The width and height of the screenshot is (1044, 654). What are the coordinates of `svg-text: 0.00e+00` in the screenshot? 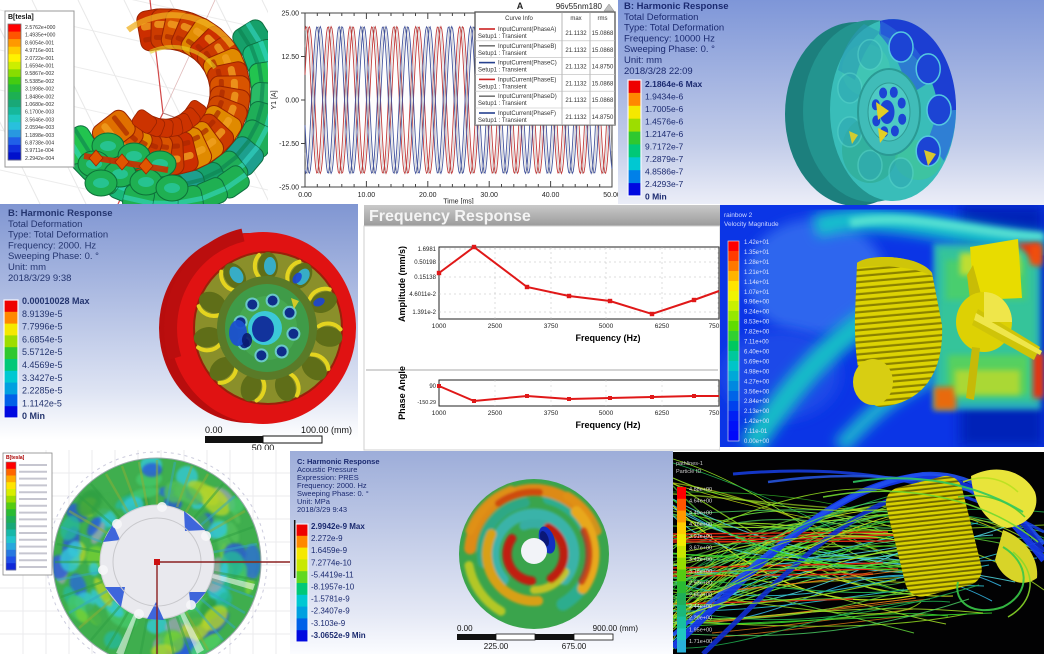 It's located at (757, 442).